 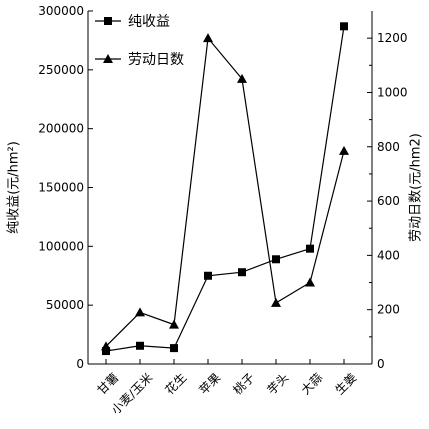 What do you see at coordinates (277, 383) in the screenshot?
I see `x-tick-label: 芋头` at bounding box center [277, 383].